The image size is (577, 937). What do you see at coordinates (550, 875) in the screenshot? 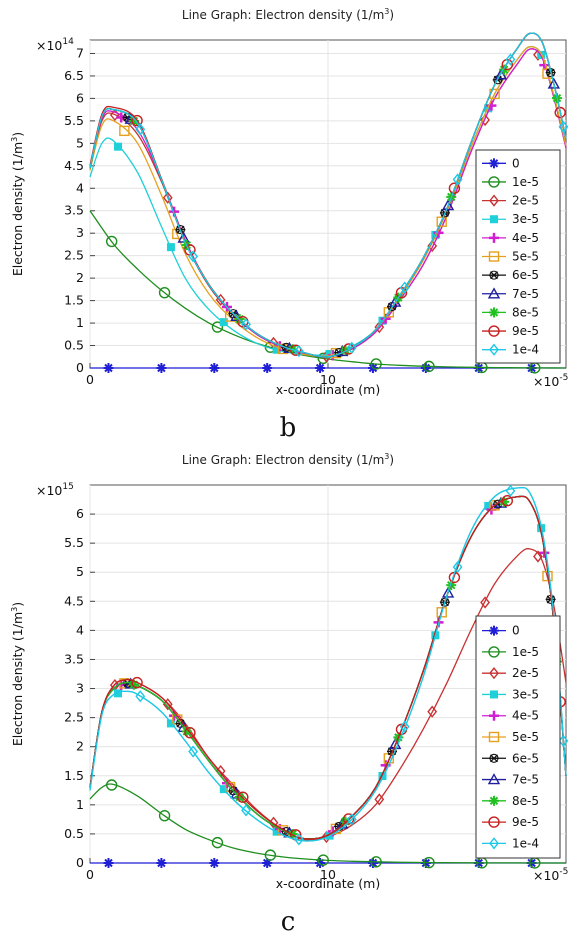
I see `chart-c-x-multiplier: ×10⁻⁵` at bounding box center [550, 875].